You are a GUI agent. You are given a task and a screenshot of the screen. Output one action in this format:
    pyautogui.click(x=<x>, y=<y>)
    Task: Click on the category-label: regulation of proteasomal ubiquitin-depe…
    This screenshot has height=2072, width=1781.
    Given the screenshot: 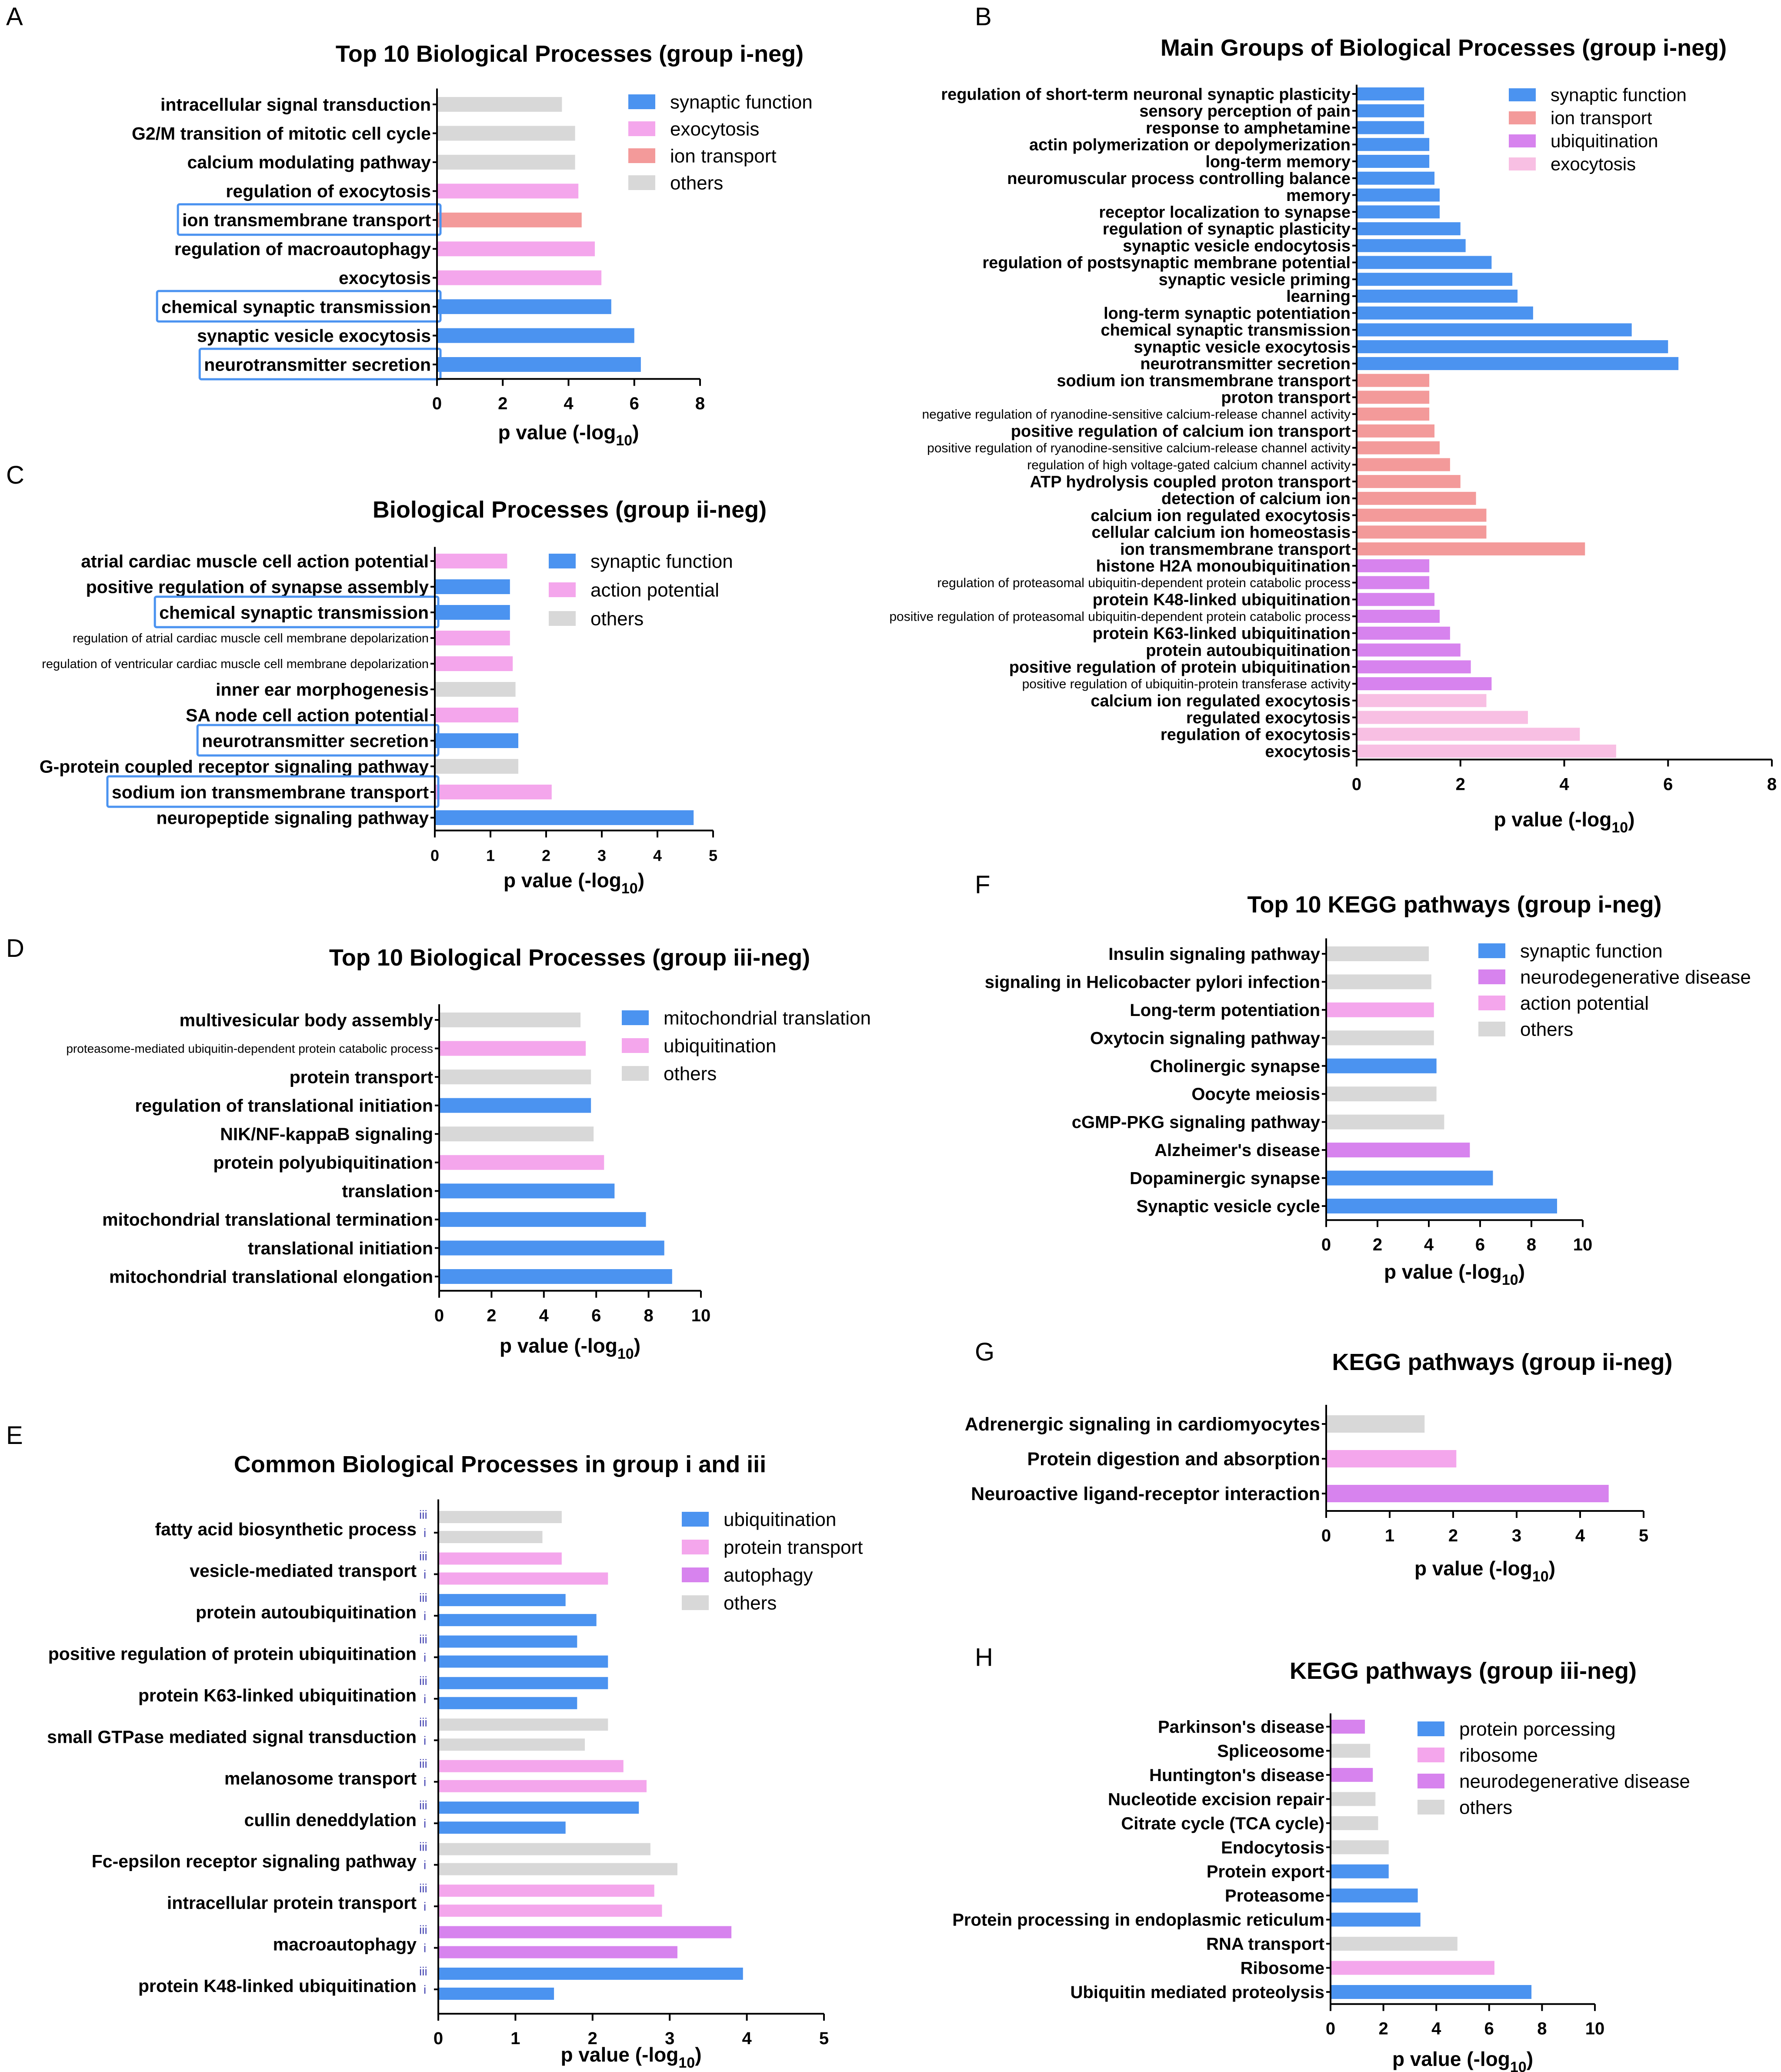 What is the action you would take?
    pyautogui.click(x=1144, y=583)
    